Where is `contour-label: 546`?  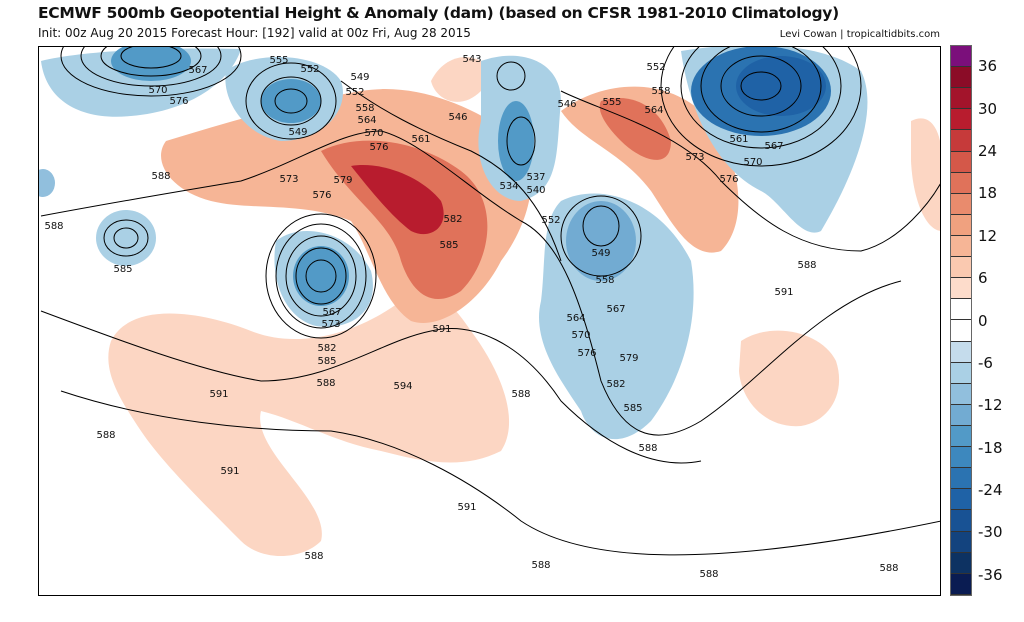
contour-label: 546 is located at coordinates (457, 117).